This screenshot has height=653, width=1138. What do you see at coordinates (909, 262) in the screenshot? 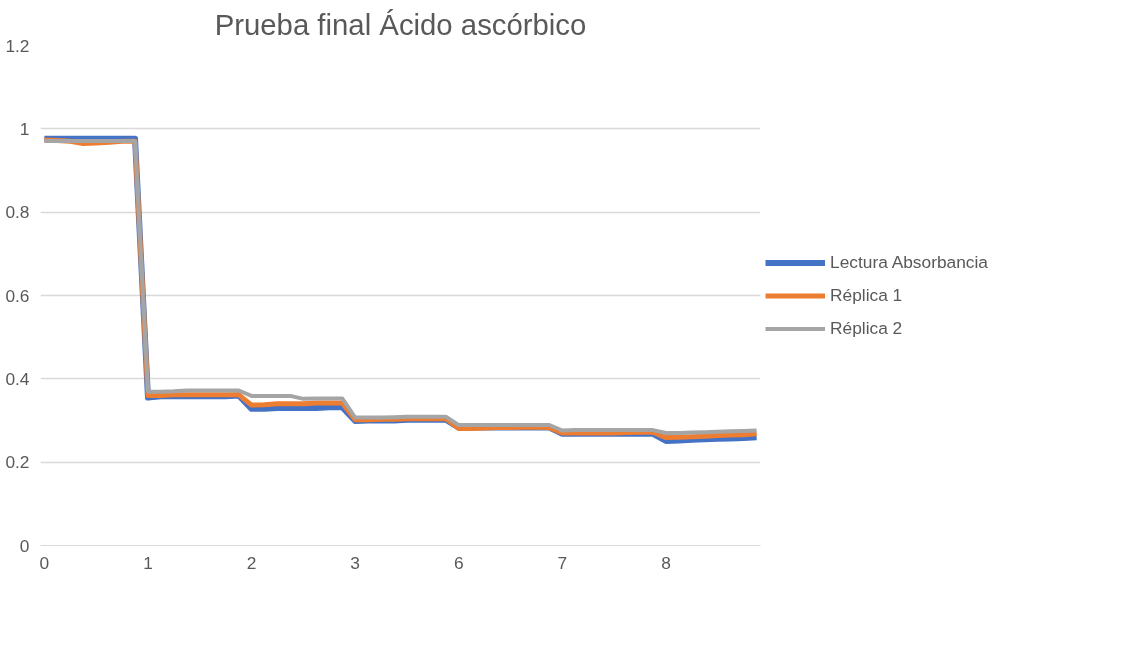
I see `legend-label: Lectura Absorbancia` at bounding box center [909, 262].